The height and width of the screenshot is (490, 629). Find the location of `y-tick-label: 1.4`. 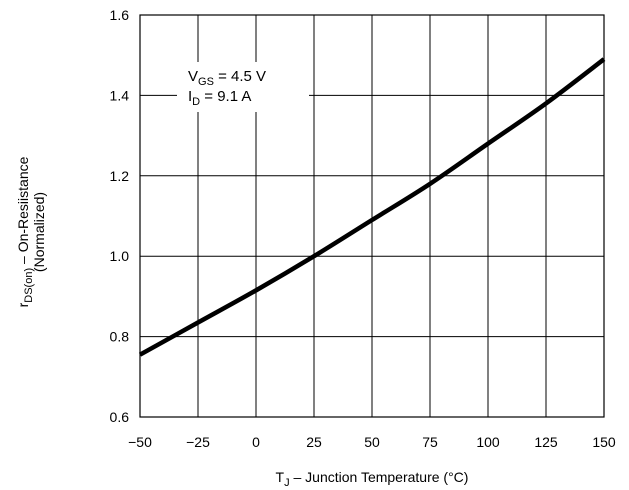

y-tick-label: 1.4 is located at coordinates (120, 95).